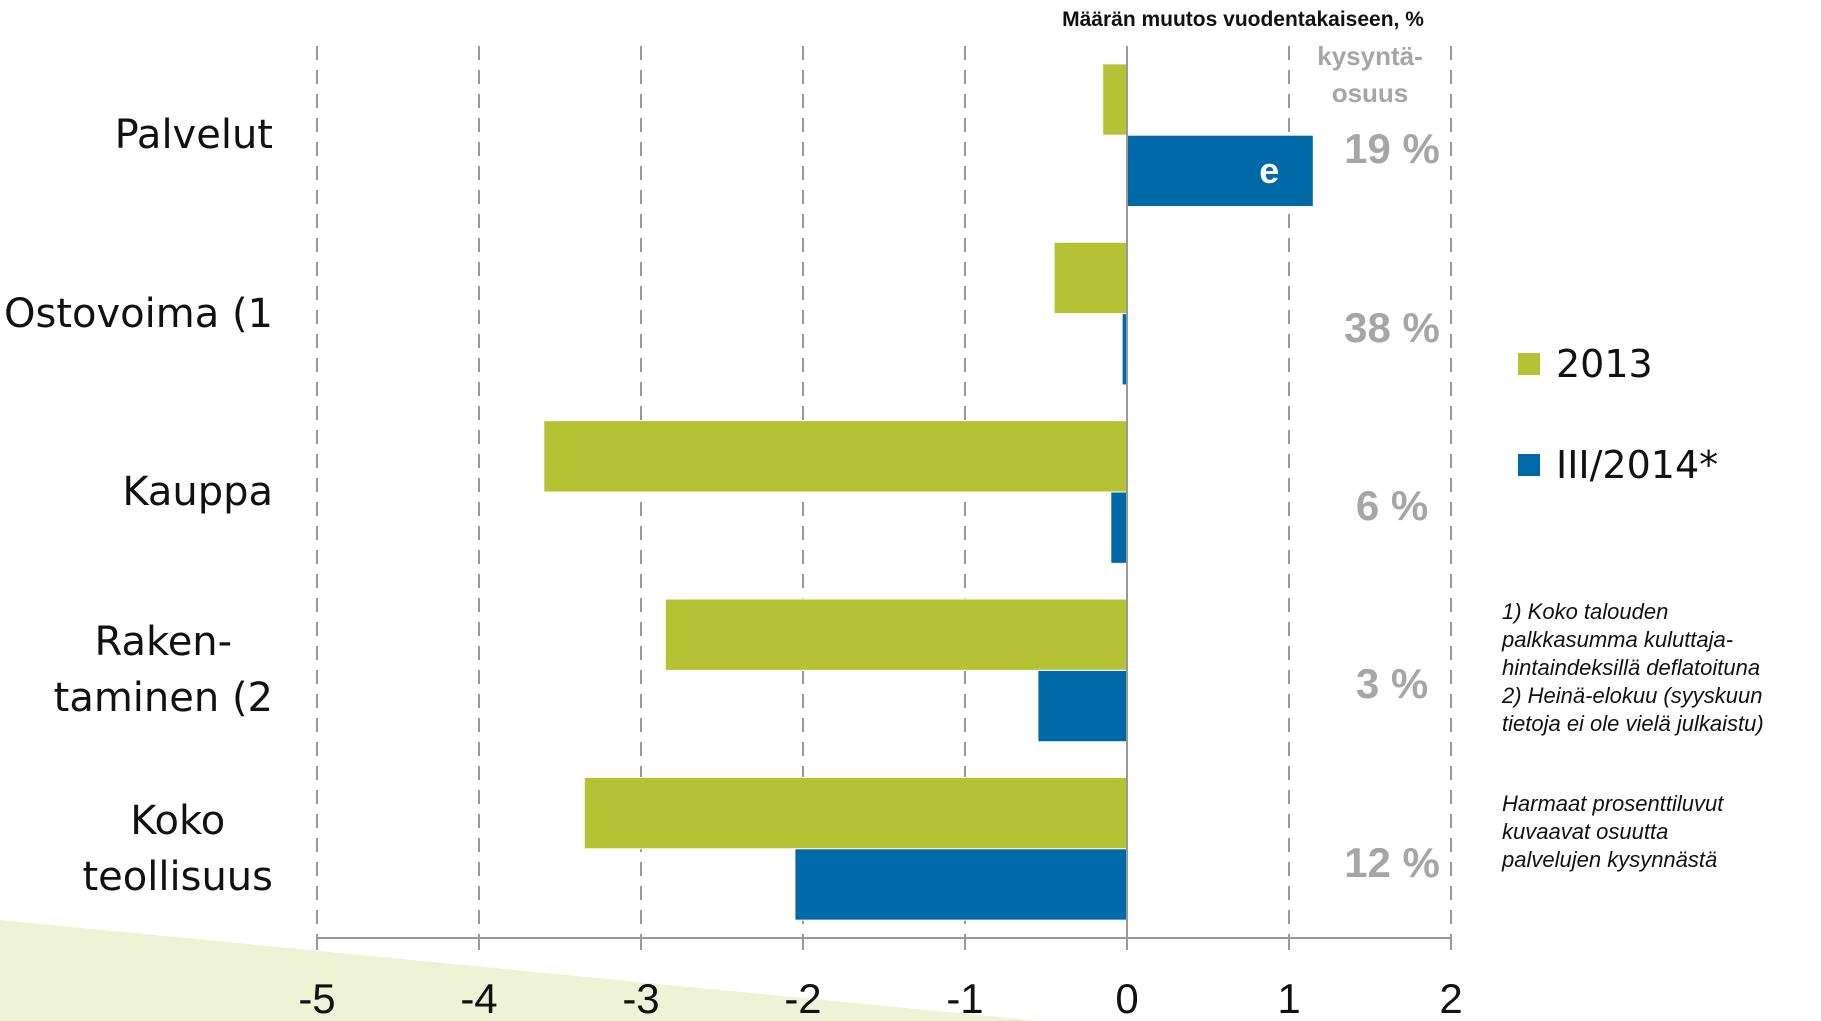  Describe the element at coordinates (1604, 364) in the screenshot. I see `legend-label: 2013` at that location.